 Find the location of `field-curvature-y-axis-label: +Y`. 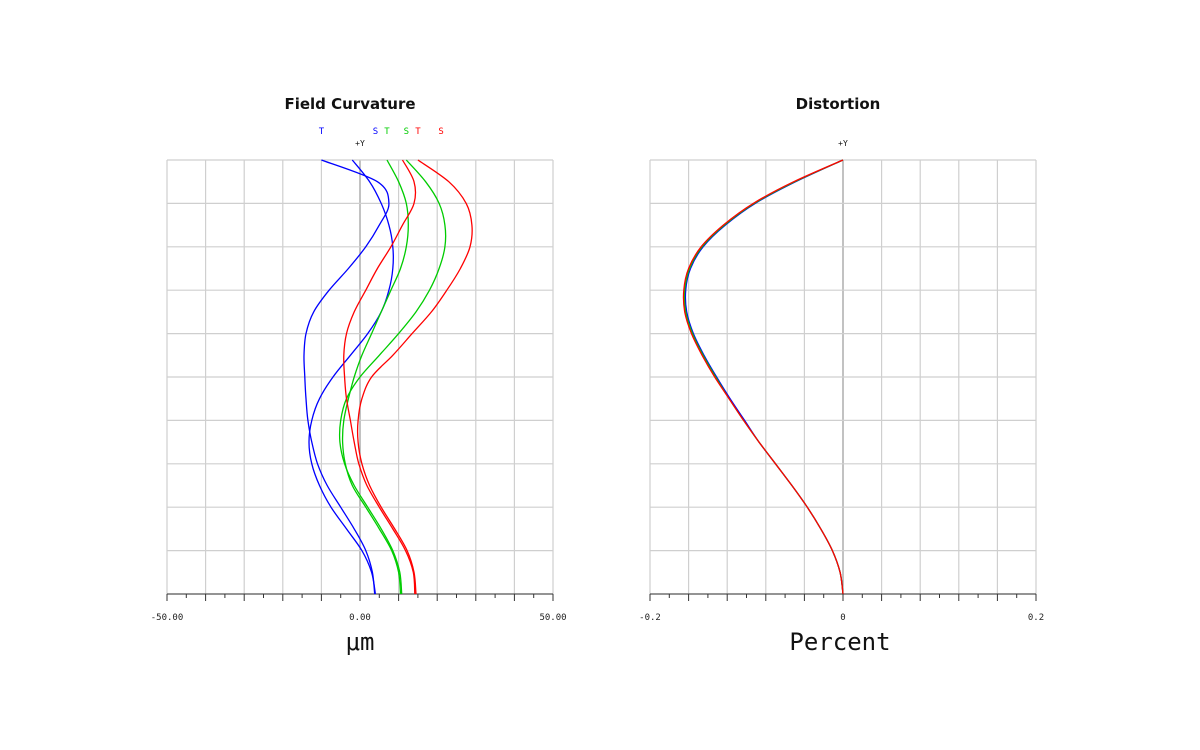

field-curvature-y-axis-label: +Y is located at coordinates (360, 143).